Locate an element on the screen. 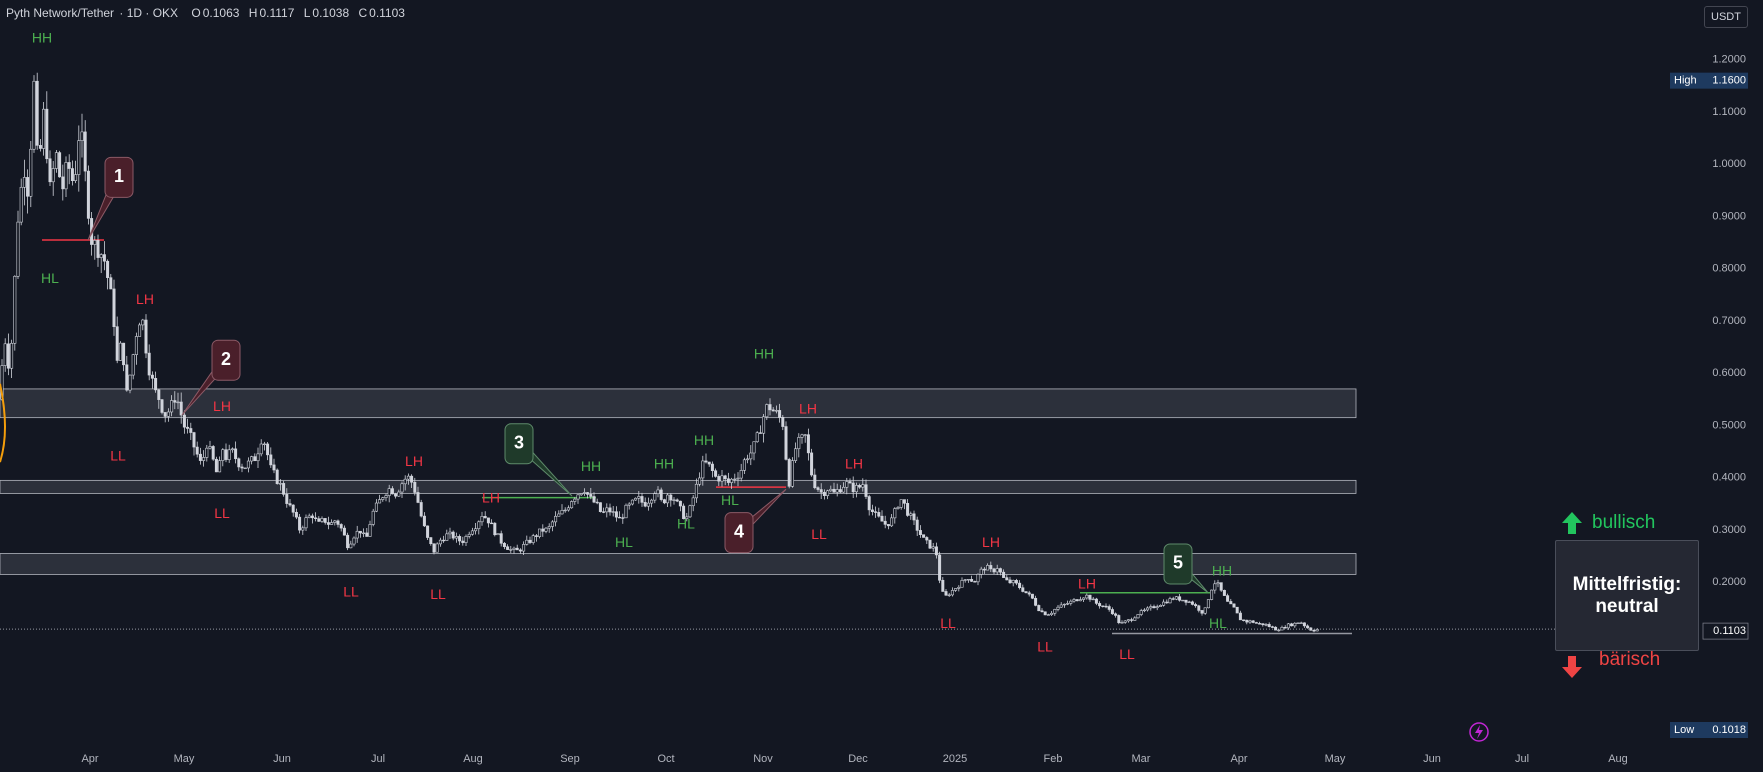  callout-5: 5 is located at coordinates (1186, 568).